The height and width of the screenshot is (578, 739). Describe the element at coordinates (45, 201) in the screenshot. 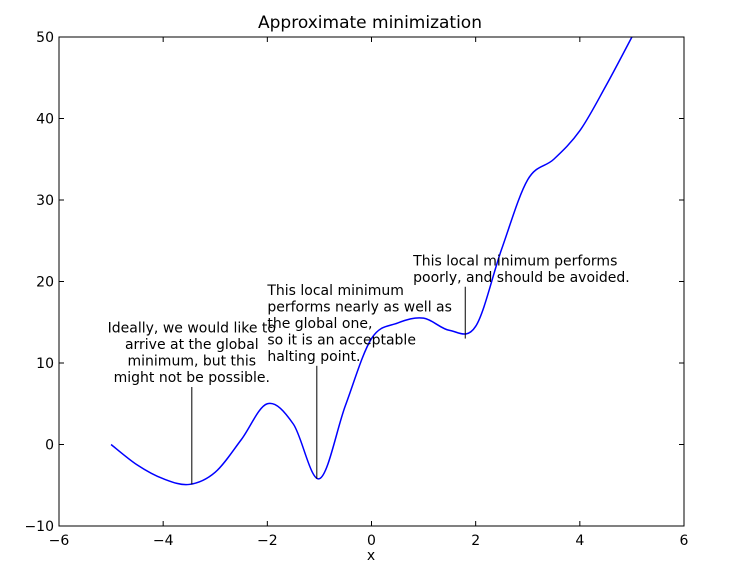

I see `y-tick-label: 30` at that location.